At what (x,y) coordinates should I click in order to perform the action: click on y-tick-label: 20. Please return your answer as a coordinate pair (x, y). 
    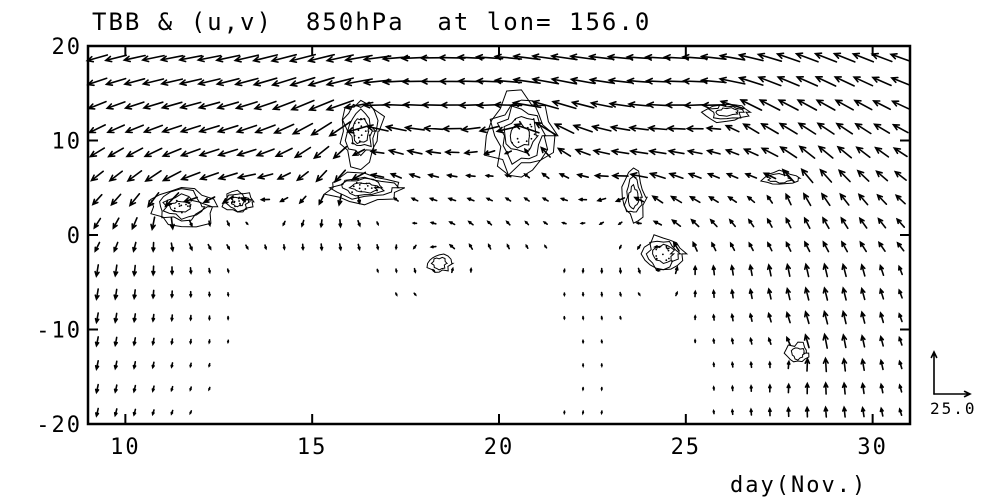
    Looking at the image, I should click on (67, 47).